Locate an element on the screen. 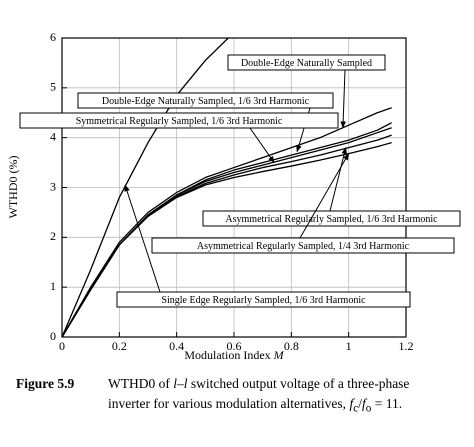 The width and height of the screenshot is (474, 447). x-axis-label-text: Modulation Index is located at coordinates (228, 355).